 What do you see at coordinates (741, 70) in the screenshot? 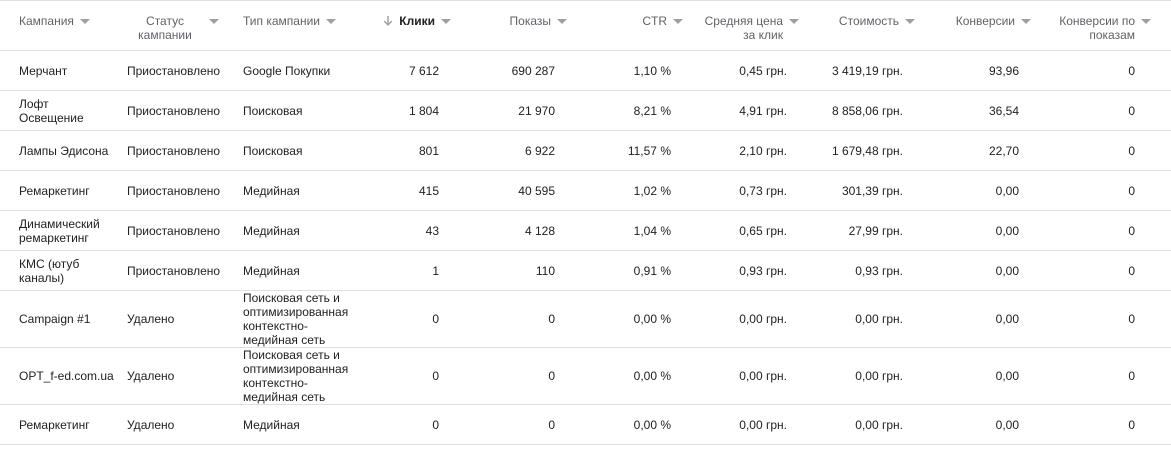
I see `table-cell: 0,45 грн.` at bounding box center [741, 70].